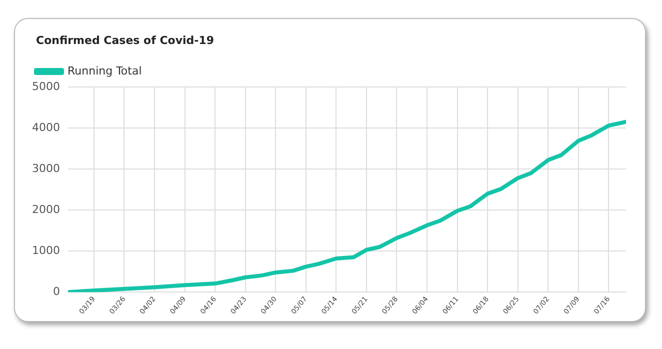 This screenshot has width=662, height=349. What do you see at coordinates (46, 250) in the screenshot?
I see `y-tick-label: 1000` at bounding box center [46, 250].